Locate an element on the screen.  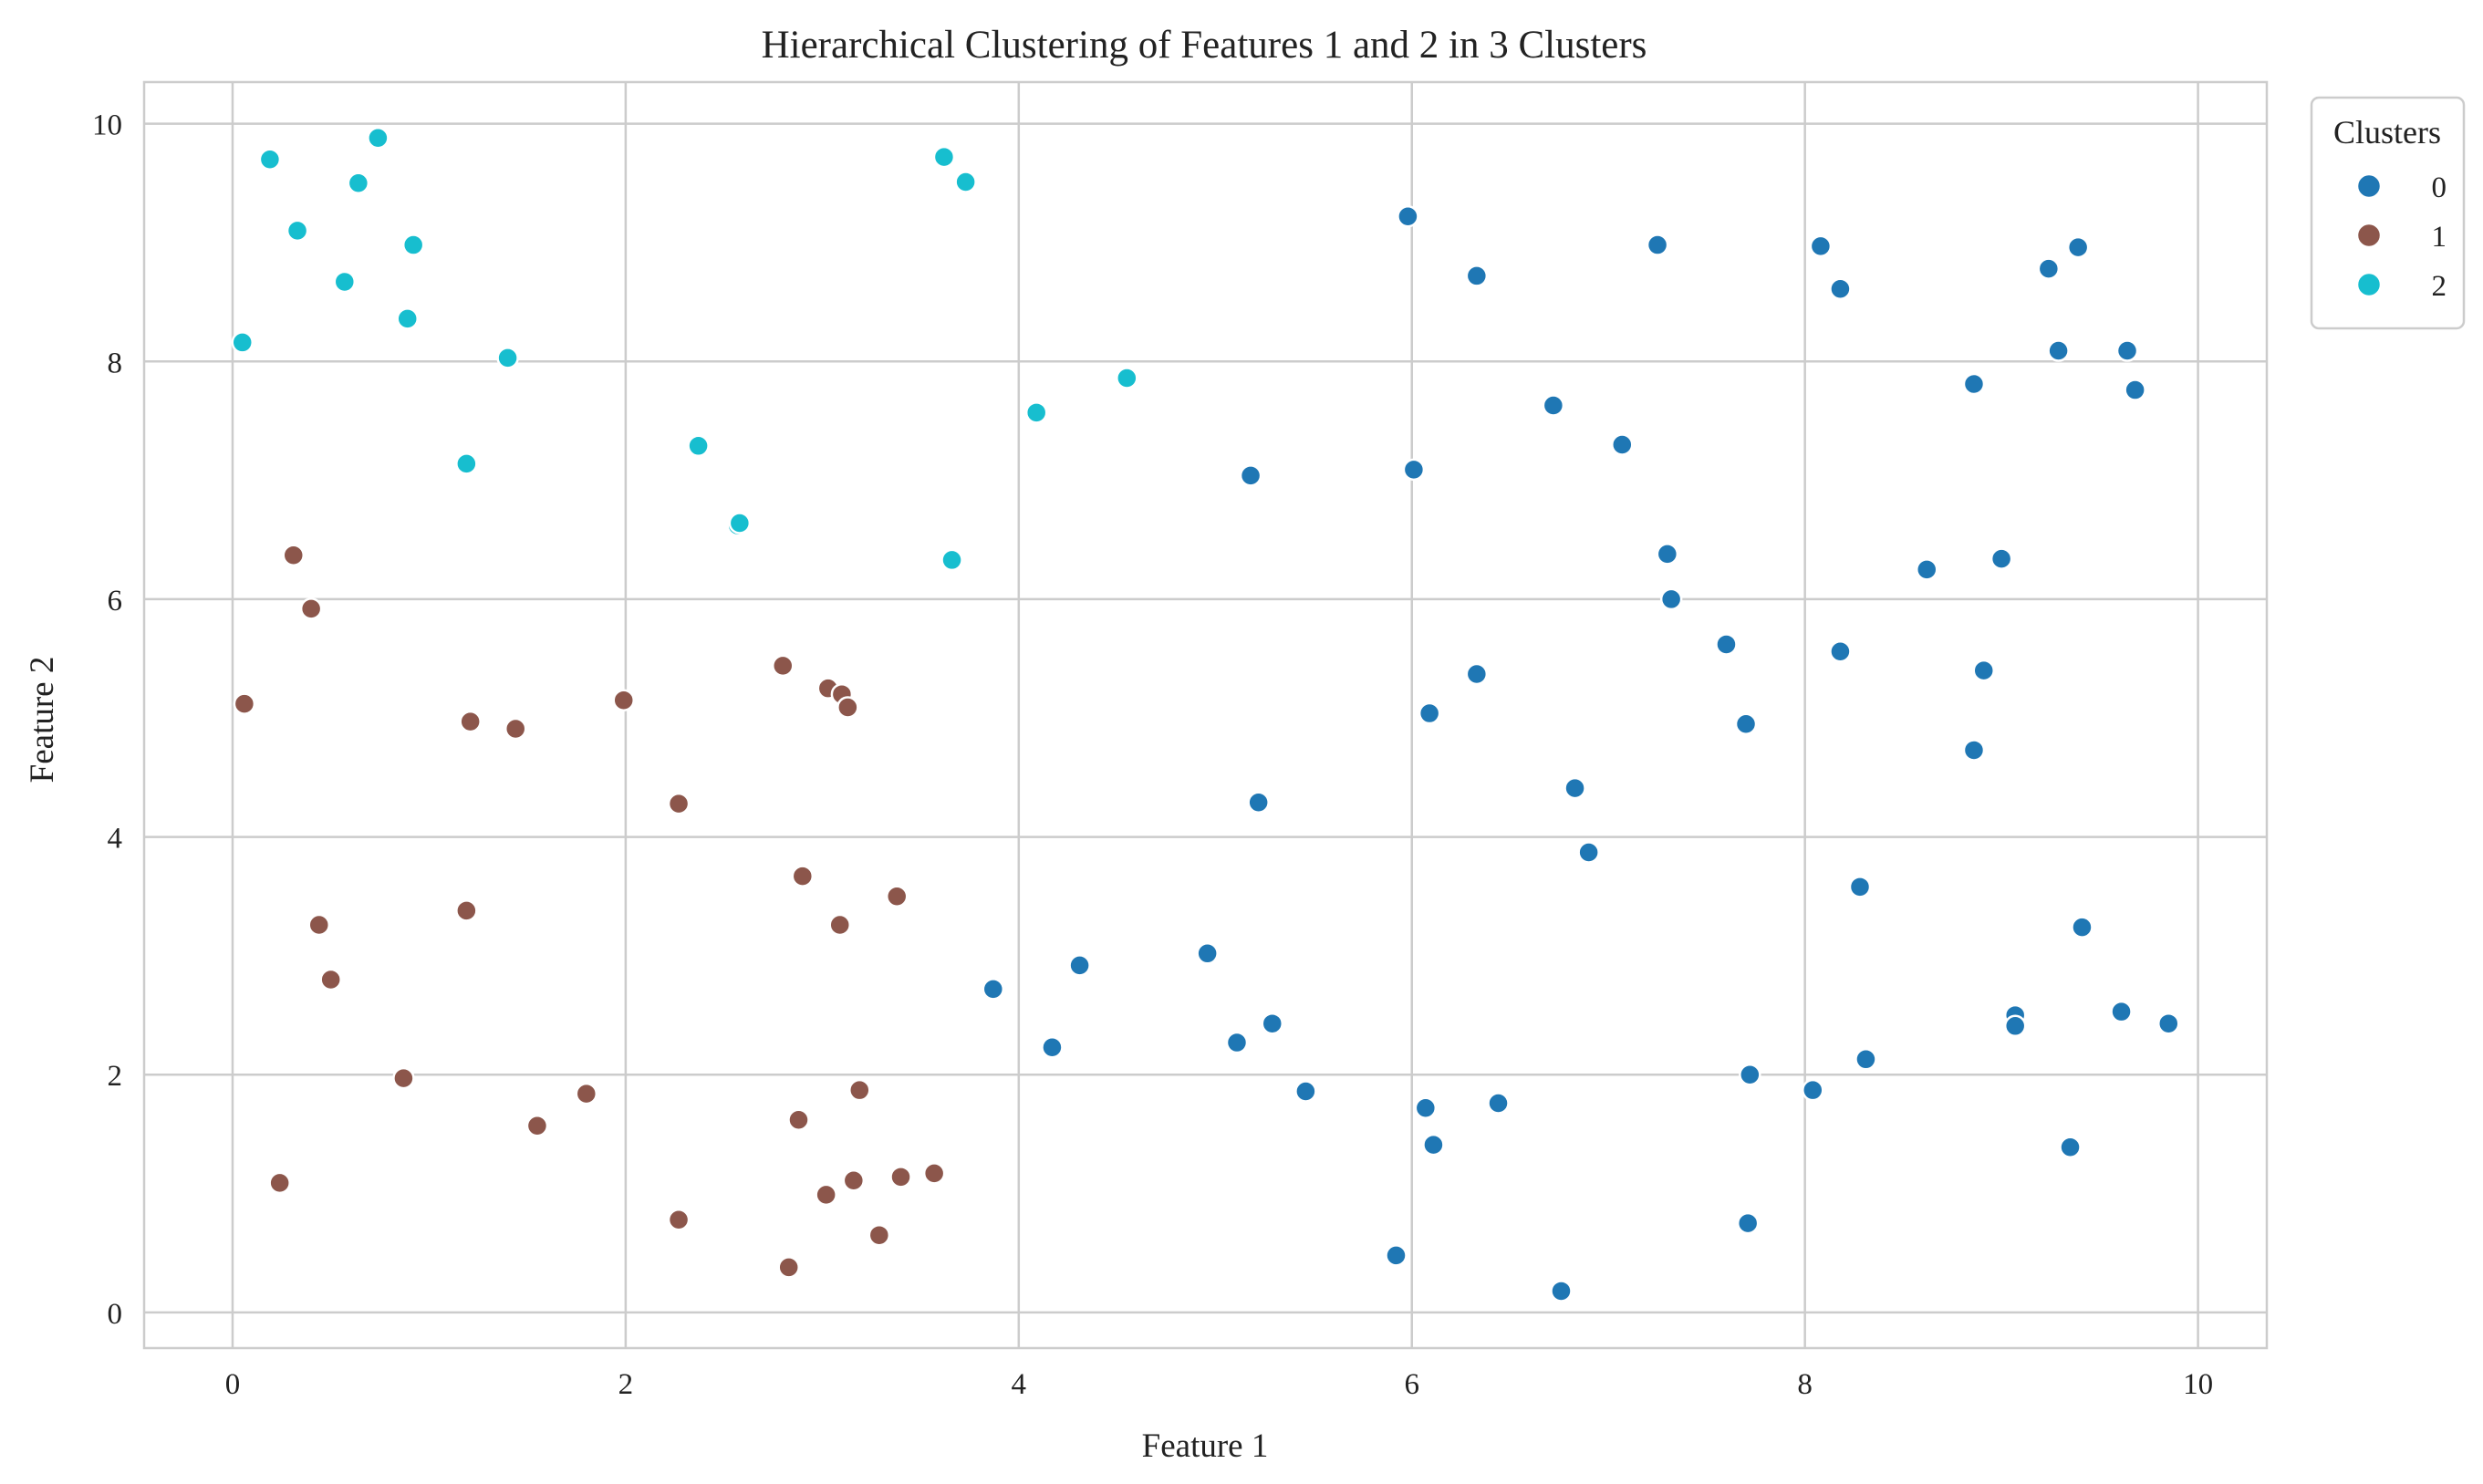
x-tick-label: 2 is located at coordinates (626, 1385).